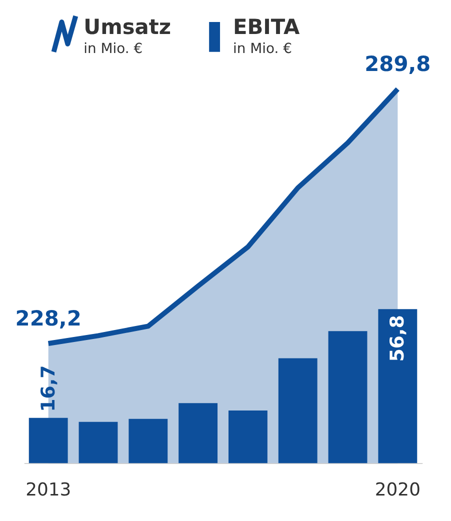 The width and height of the screenshot is (451, 521). Describe the element at coordinates (48, 318) in the screenshot. I see `data-label: 228,2` at that location.